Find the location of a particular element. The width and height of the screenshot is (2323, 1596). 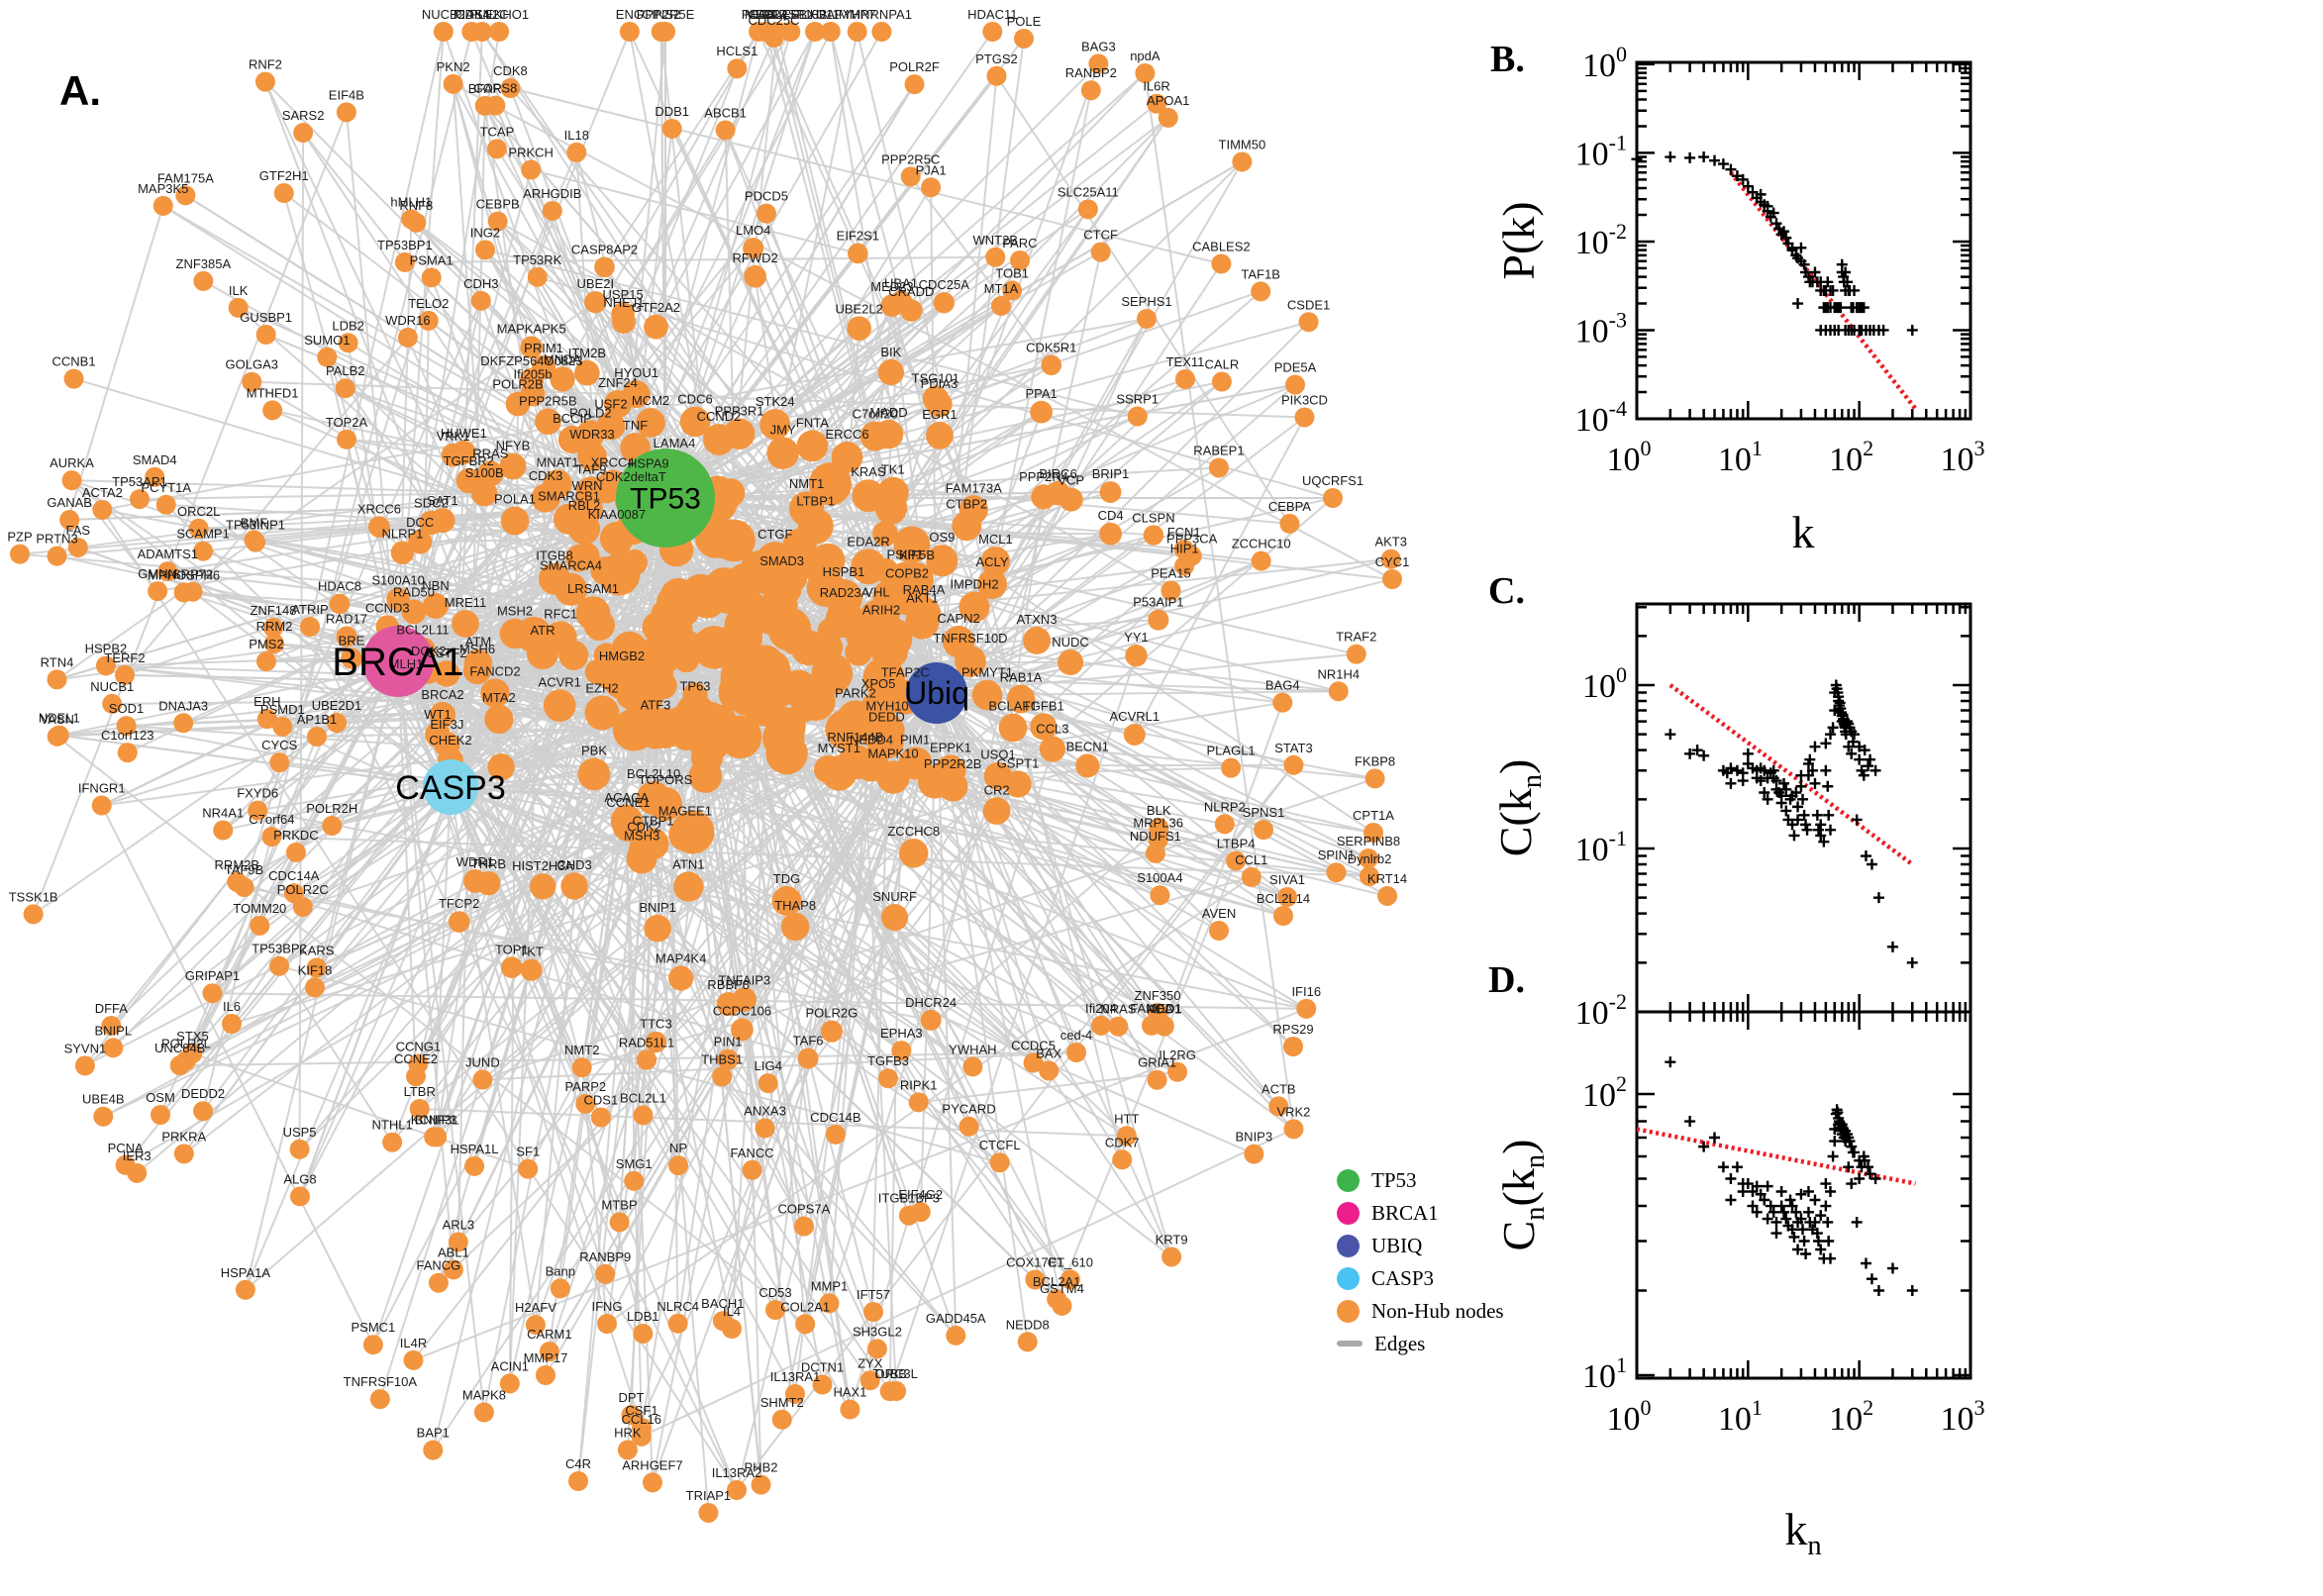

node-label: C1orf123 is located at coordinates (127, 735).